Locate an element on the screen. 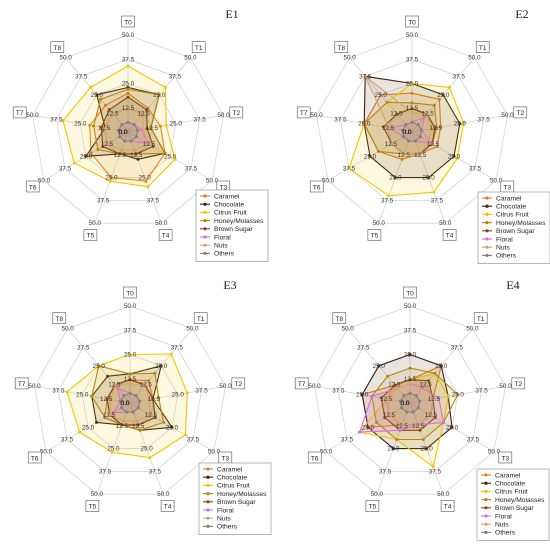 The height and width of the screenshot is (545, 550). legend-marker-honey-molasses is located at coordinates (208, 494).